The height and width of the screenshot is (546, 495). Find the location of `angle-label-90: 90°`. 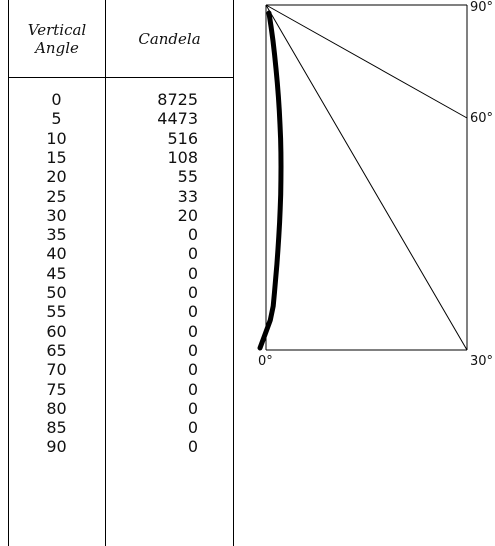

angle-label-90: 90° is located at coordinates (481, 7).